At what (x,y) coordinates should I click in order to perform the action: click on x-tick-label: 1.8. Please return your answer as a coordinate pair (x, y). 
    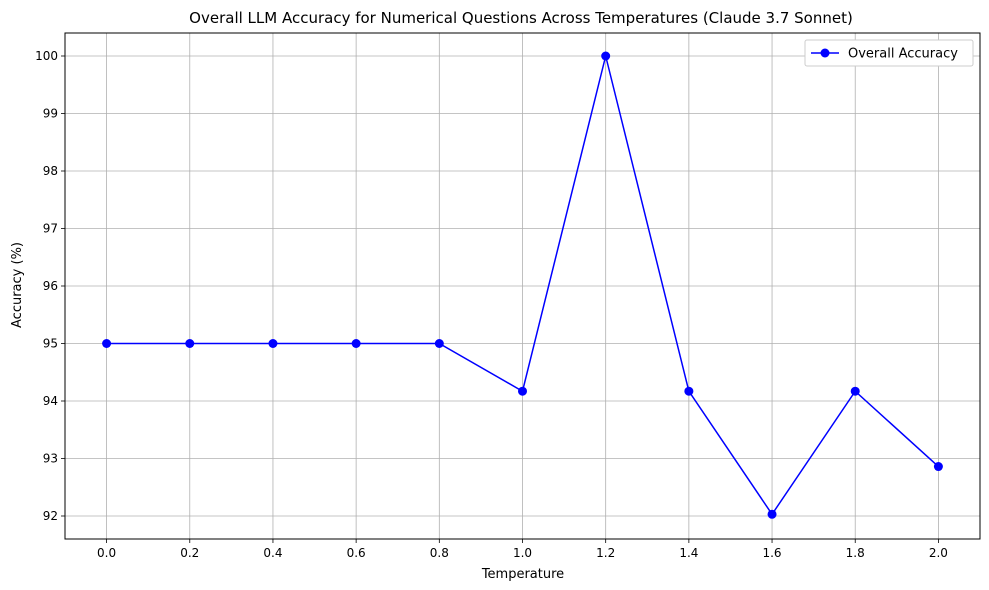
    Looking at the image, I should click on (855, 553).